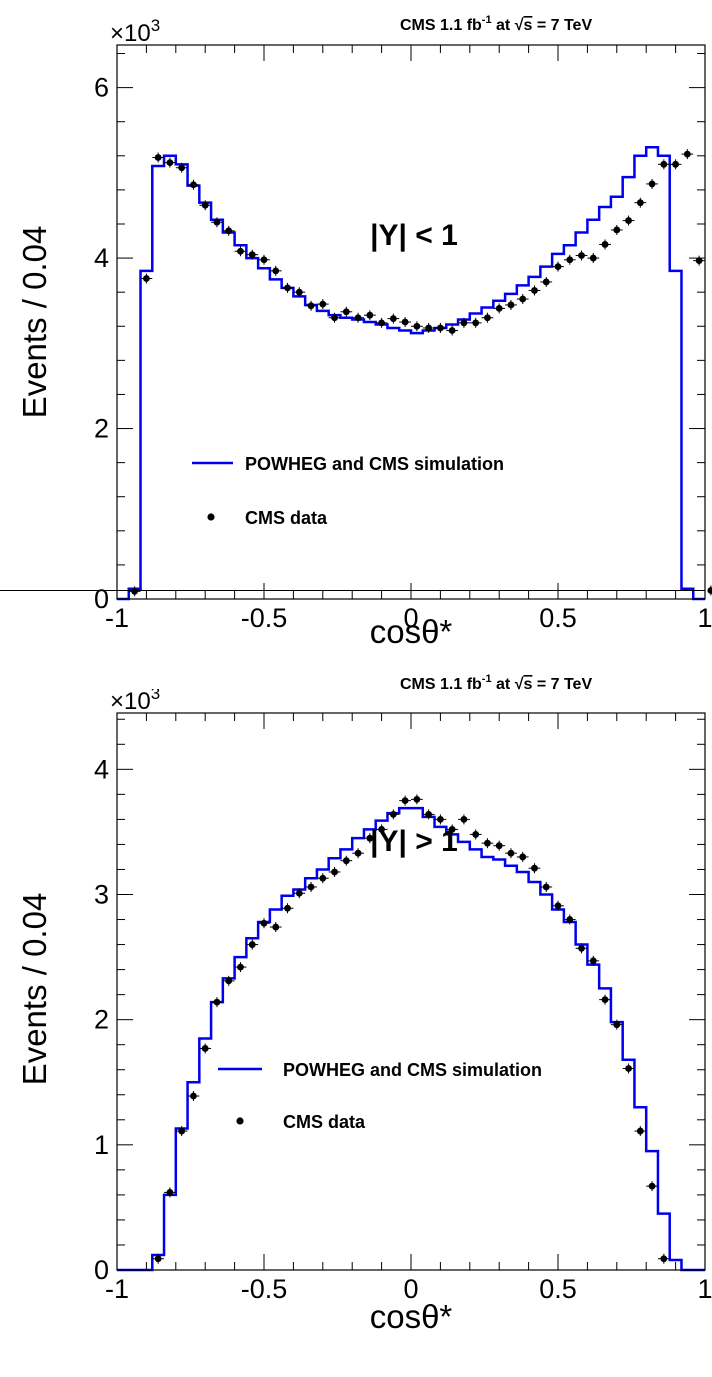 The image size is (712, 1377). I want to click on legend-label-simulation: POWHEG and CMS simulation, so click(412, 1070).